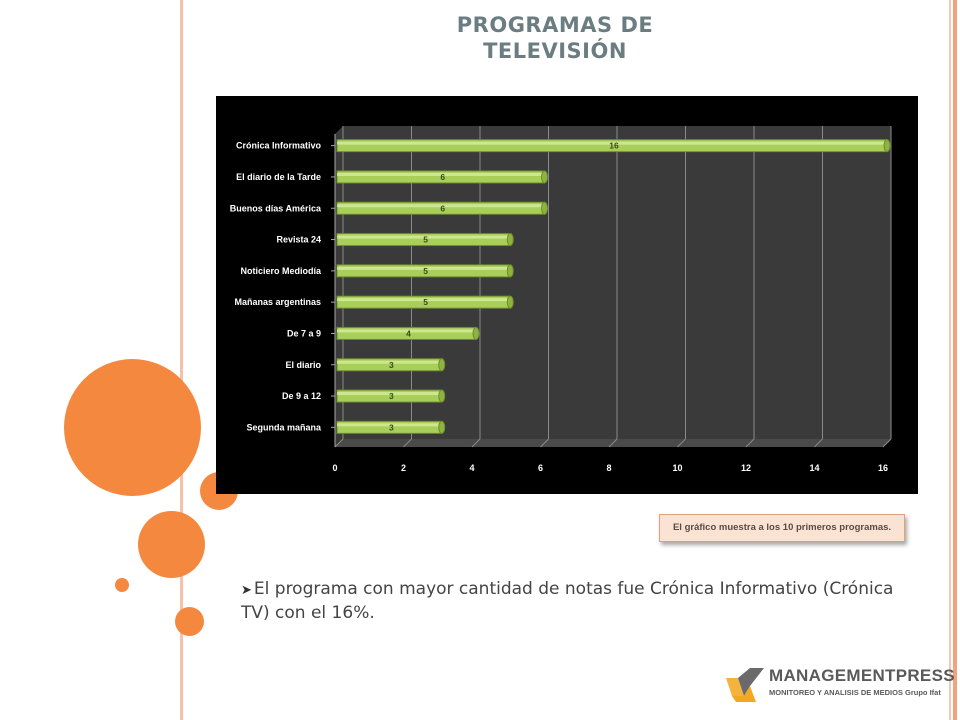 The width and height of the screenshot is (960, 720). I want to click on right-decorative-rule-thick, so click(955, 360).